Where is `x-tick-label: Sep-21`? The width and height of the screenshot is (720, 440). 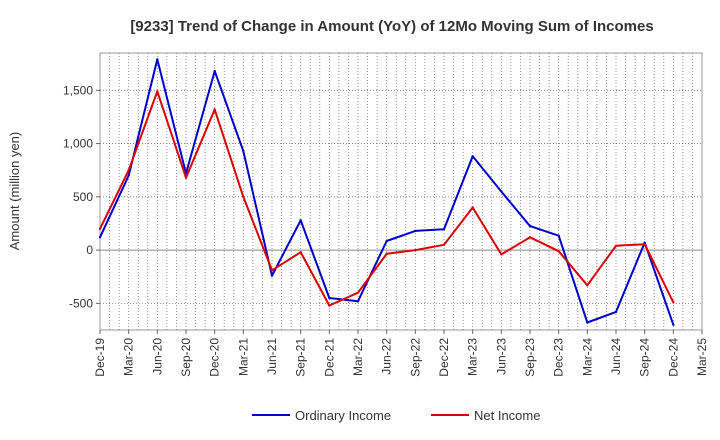 x-tick-label: Sep-21 is located at coordinates (301, 357).